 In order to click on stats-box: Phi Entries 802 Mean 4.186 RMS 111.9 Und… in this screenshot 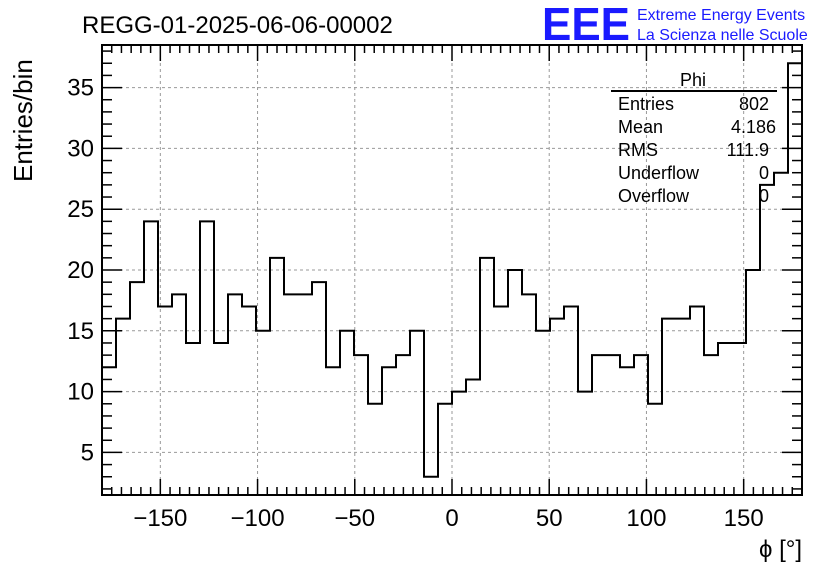, I will do `click(694, 138)`.